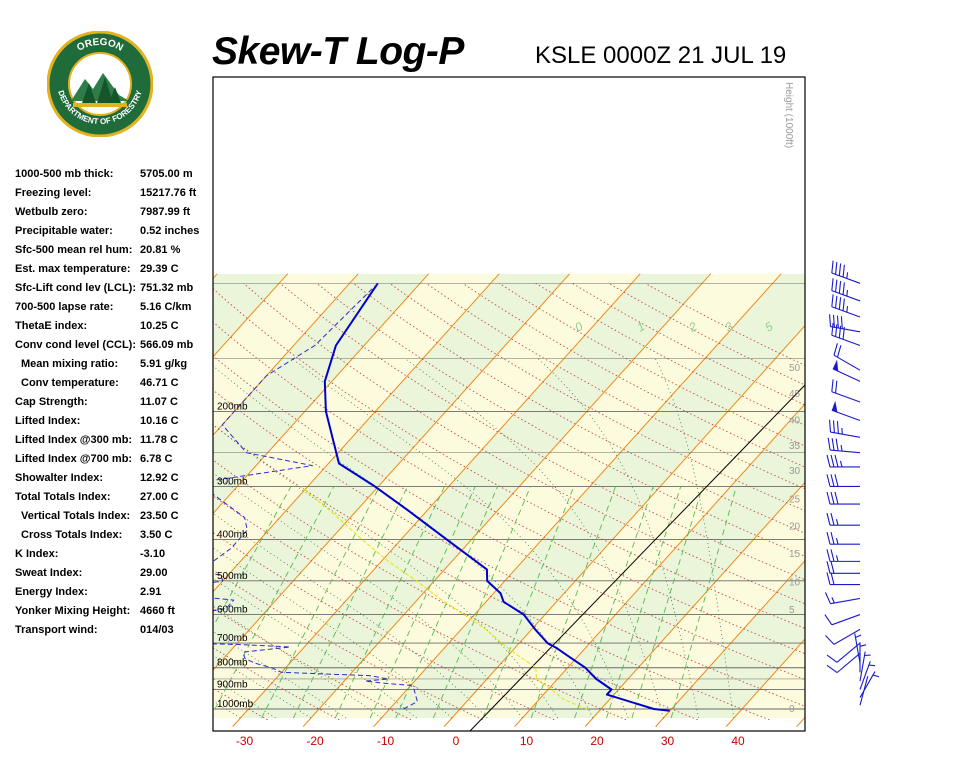 Image resolution: width=960 pixels, height=768 pixels. What do you see at coordinates (668, 741) in the screenshot?
I see `x-tick-label: 30` at bounding box center [668, 741].